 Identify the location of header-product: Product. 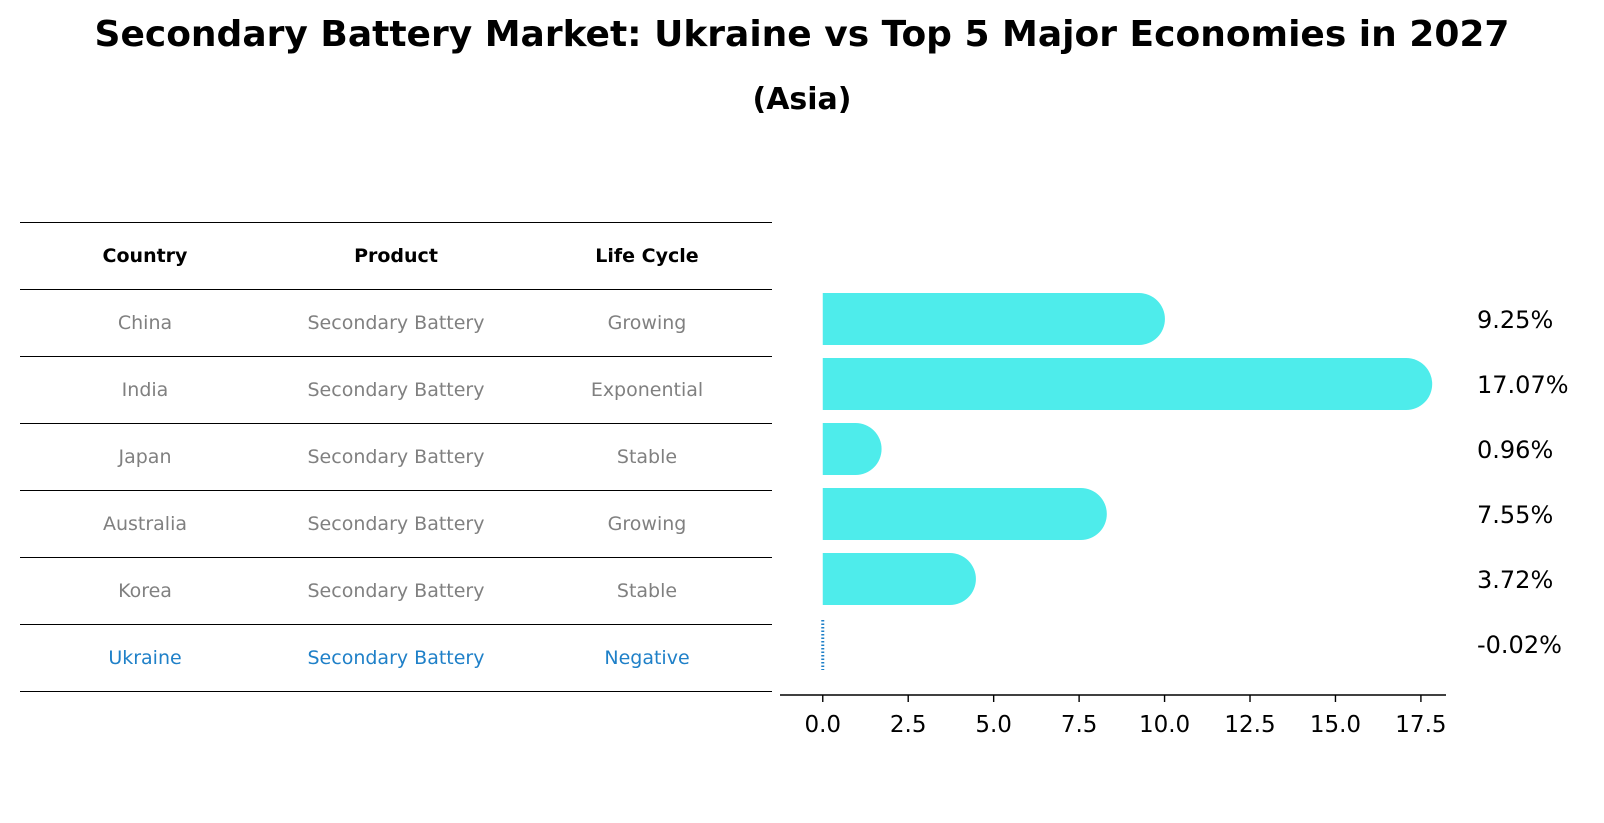
(396, 256).